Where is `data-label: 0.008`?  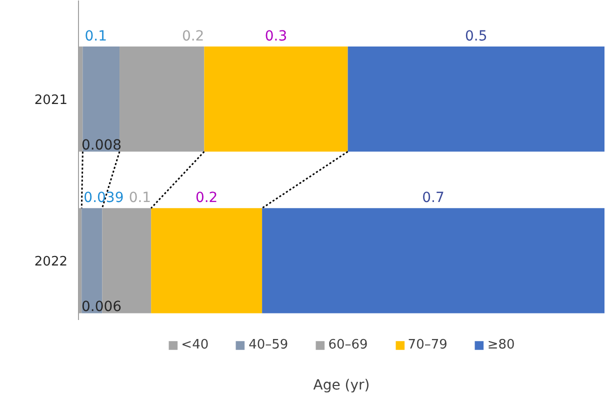 data-label: 0.008 is located at coordinates (102, 146).